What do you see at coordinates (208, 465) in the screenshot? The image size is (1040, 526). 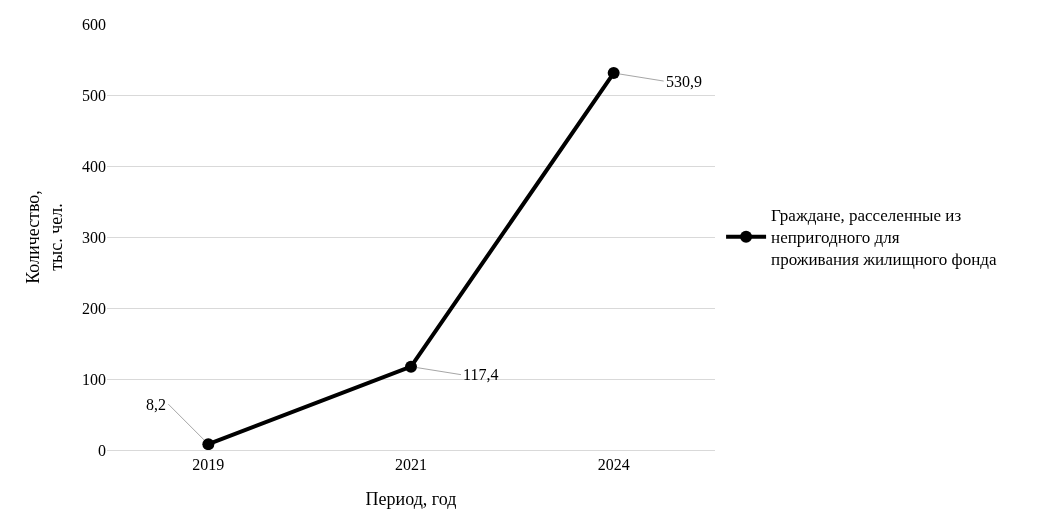 I see `x-tick-label: 2019` at bounding box center [208, 465].